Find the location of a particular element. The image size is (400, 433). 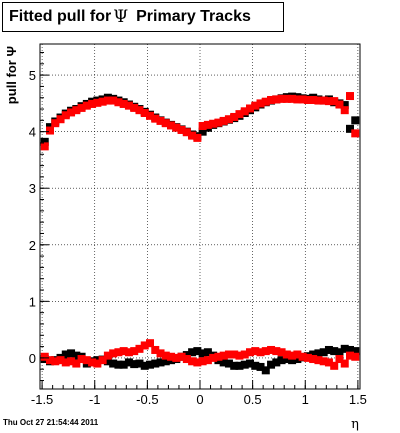

y-tick-label: 5 is located at coordinates (32, 75).